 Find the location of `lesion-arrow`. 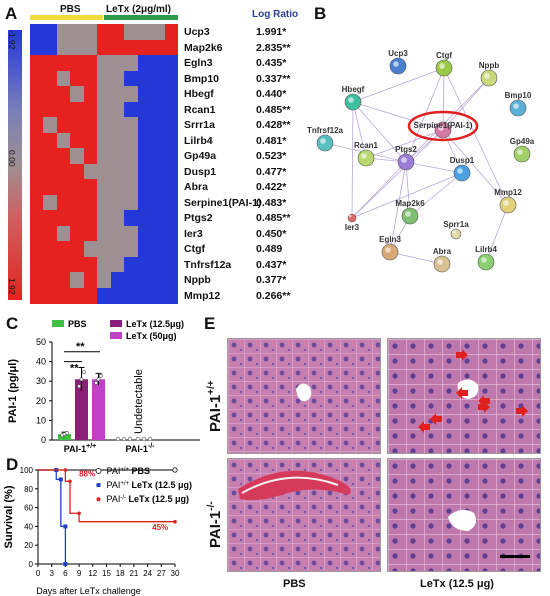

lesion-arrow is located at coordinates (424, 427).